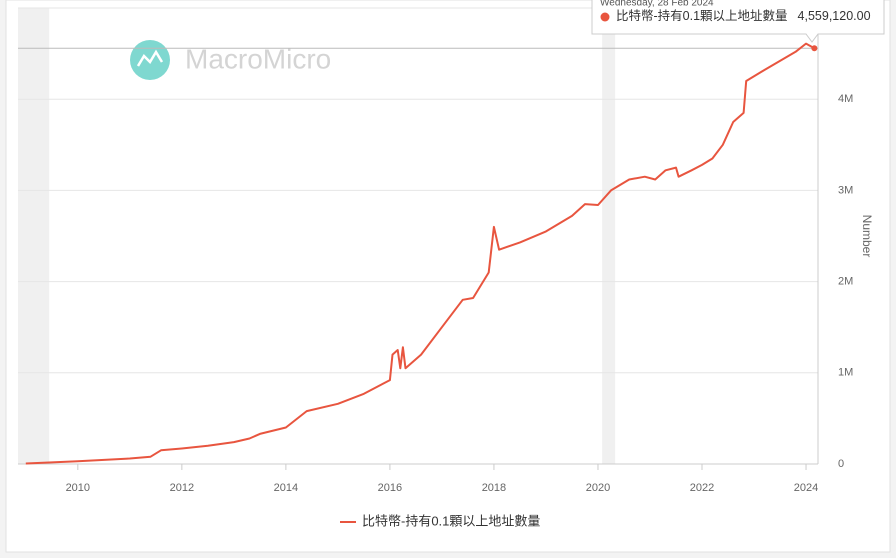  Describe the element at coordinates (841, 464) in the screenshot. I see `y-tick-label: 0` at that location.